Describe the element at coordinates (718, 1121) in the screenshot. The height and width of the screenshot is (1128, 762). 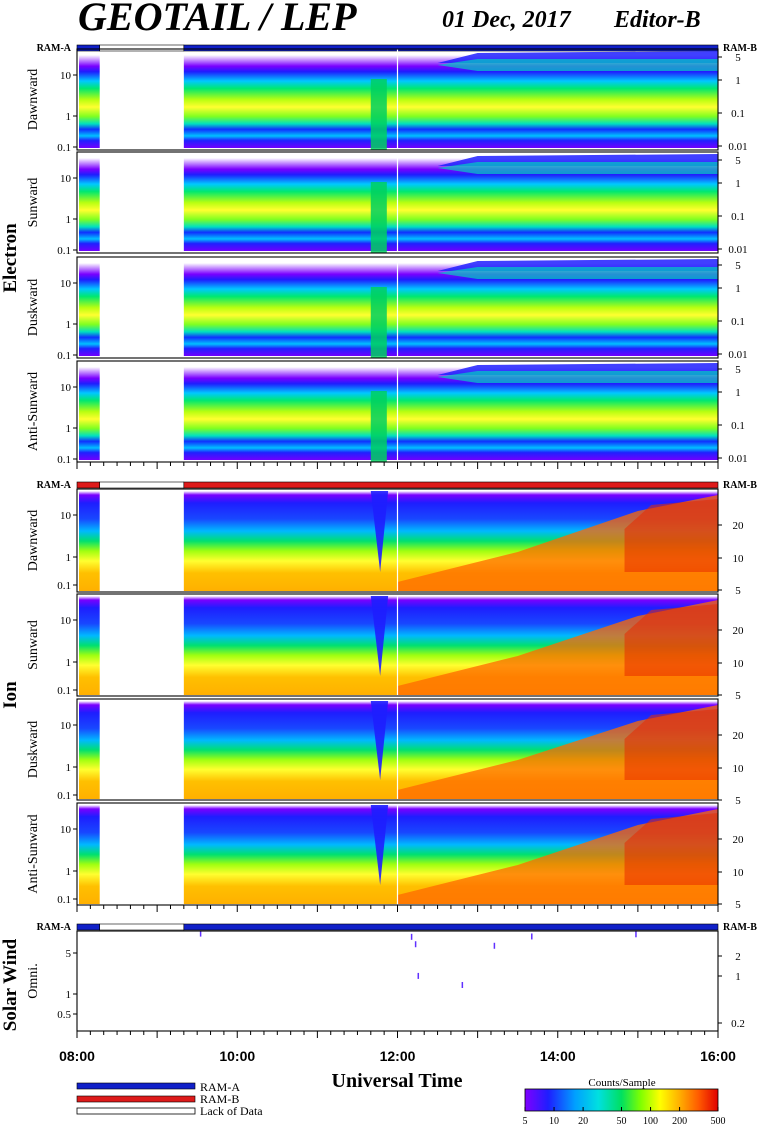
I see `colorbar-tick-label: 500` at that location.